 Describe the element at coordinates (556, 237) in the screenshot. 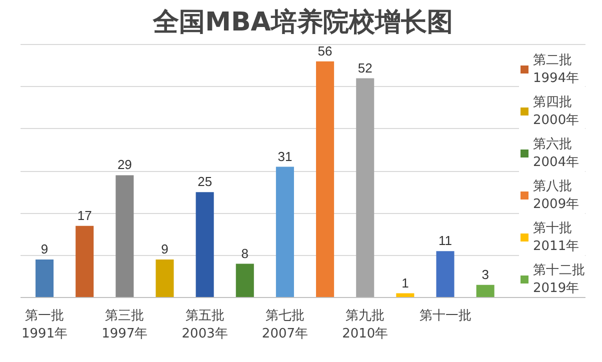

I see `legend-label: 第十批 2011年` at that location.